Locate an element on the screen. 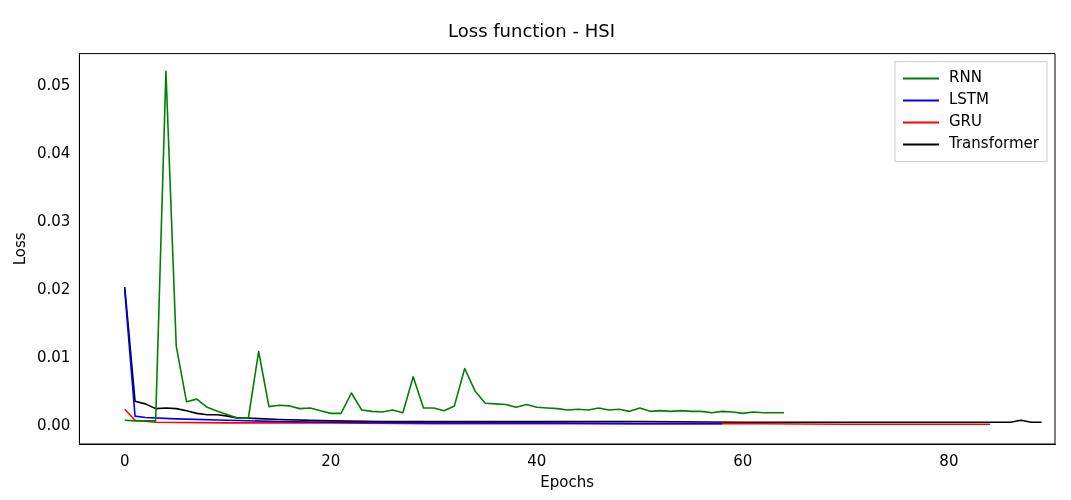 The image size is (1071, 500). x-tick-label: 0 is located at coordinates (124, 460).